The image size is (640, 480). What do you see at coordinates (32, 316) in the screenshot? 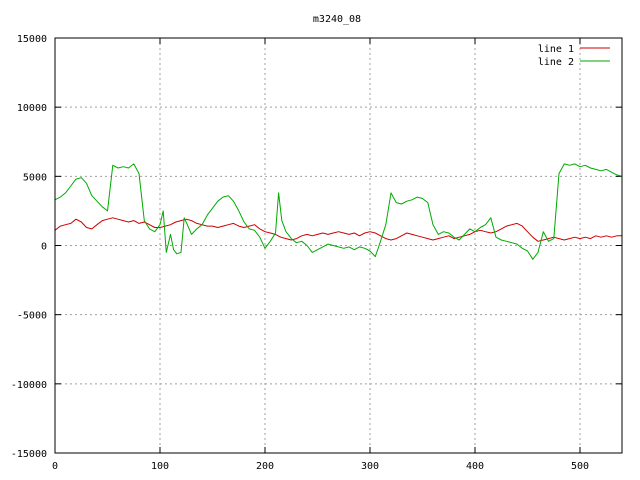
I see `y-tick-label: -5000` at bounding box center [32, 316].